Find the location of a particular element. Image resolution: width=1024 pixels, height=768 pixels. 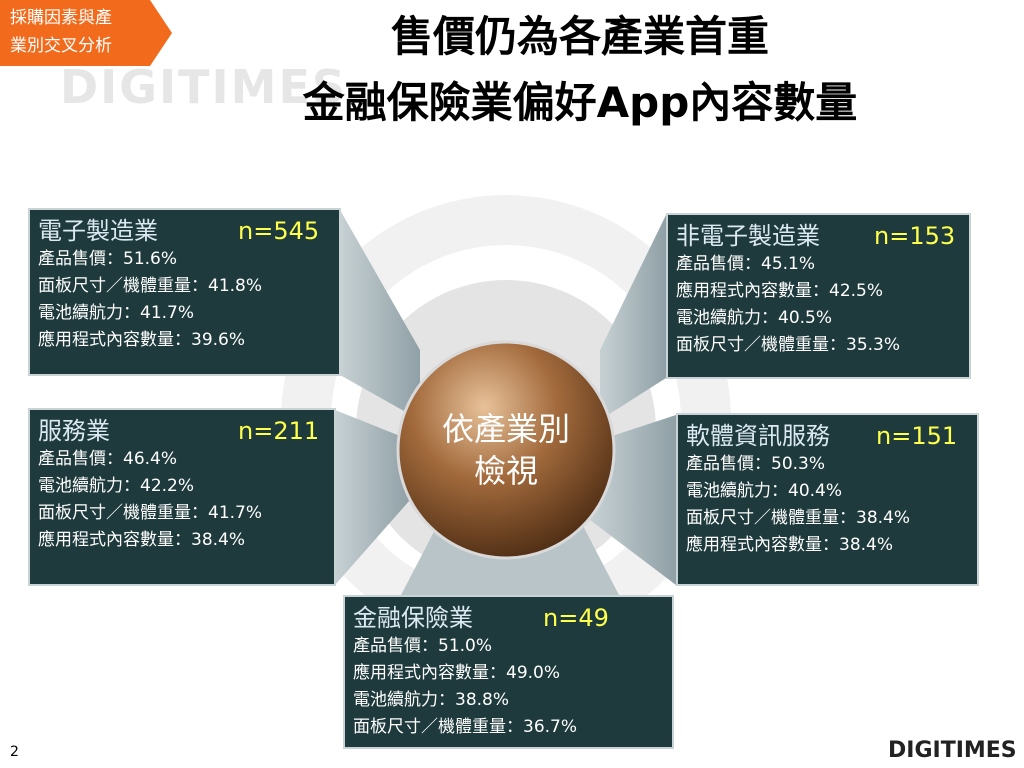

industry-name: 軟體資訊服務 is located at coordinates (758, 436).